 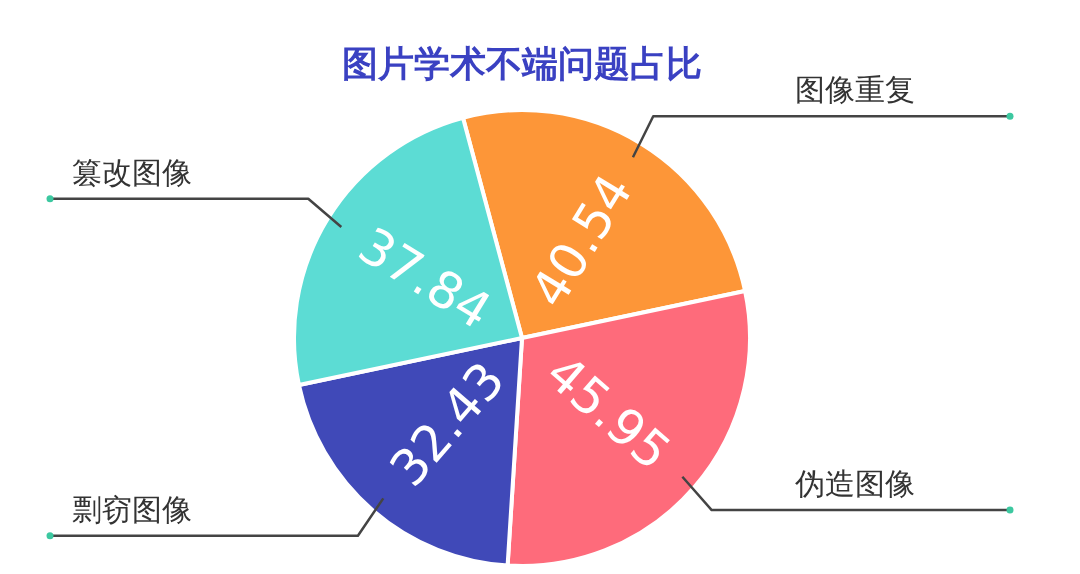 What do you see at coordinates (132, 509) in the screenshot?
I see `slice-label: 剽窃图像` at bounding box center [132, 509].